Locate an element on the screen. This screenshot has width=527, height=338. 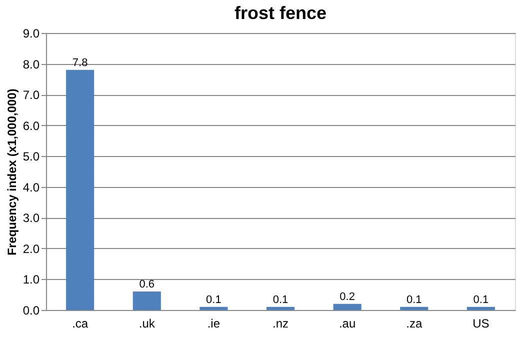
data-label: 0.2 is located at coordinates (347, 296).